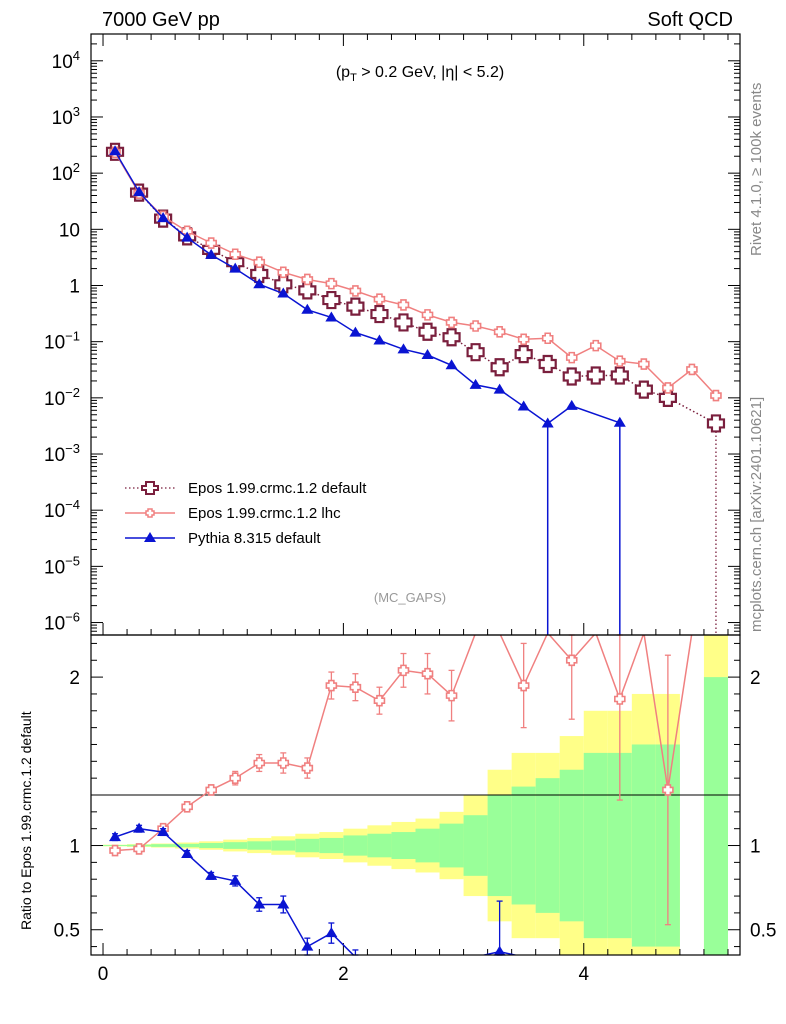 Image resolution: width=786 pixels, height=1024 pixels. Describe the element at coordinates (66, 116) in the screenshot. I see `y-tick-label: 10³` at that location.